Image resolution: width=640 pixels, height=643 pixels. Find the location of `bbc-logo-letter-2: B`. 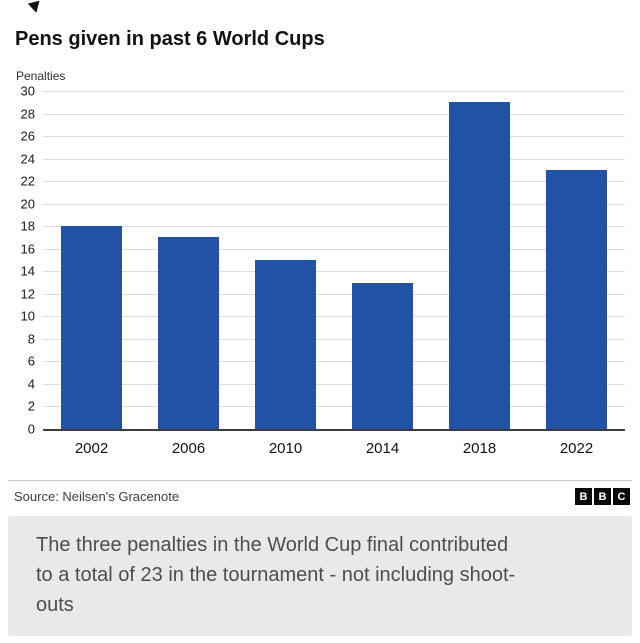

bbc-logo-letter-2: B is located at coordinates (602, 496).